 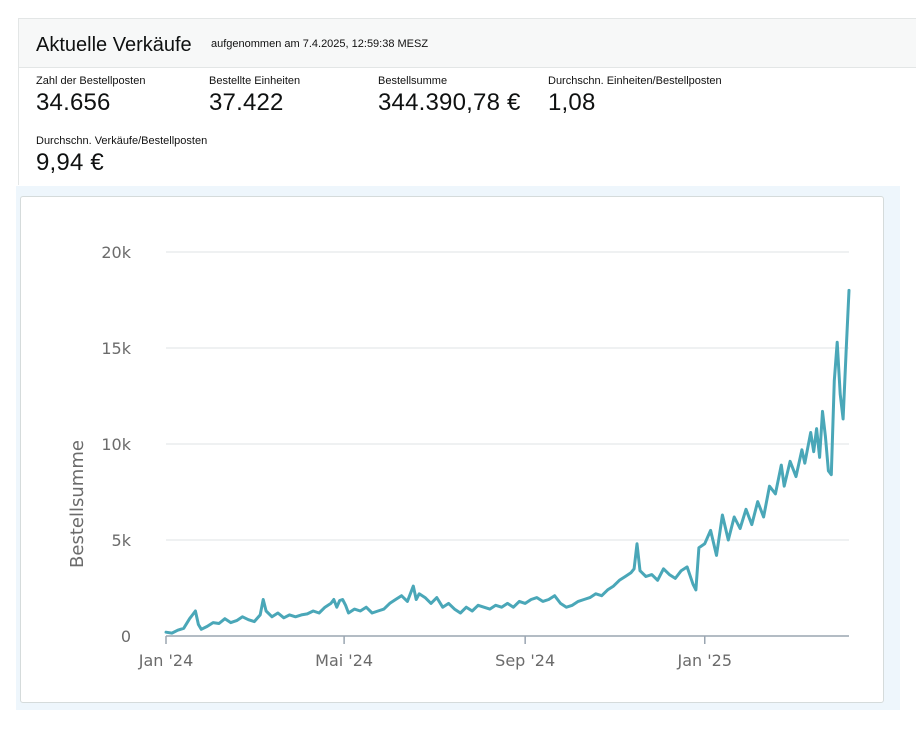 I want to click on x-tick-label: Mai '24, so click(x=344, y=660).